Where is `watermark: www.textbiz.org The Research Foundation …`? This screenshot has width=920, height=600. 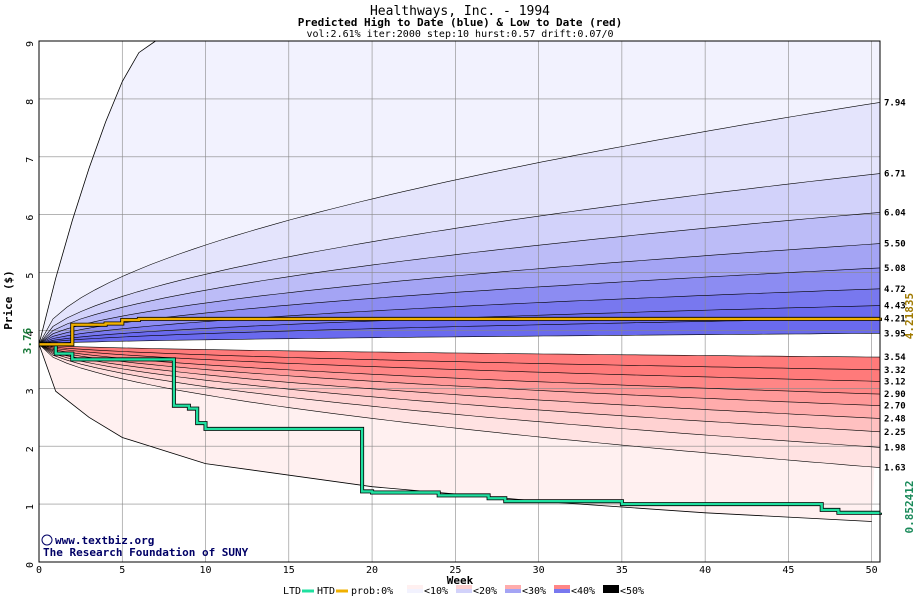 watermark: www.textbiz.org The Research Foundation … is located at coordinates (145, 546).